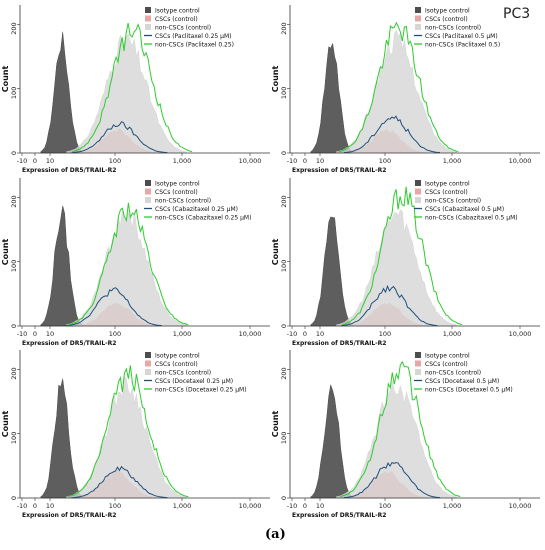 This screenshot has height=550, width=545. Describe the element at coordinates (194, 45) in the screenshot. I see `legend-entry: non-CSCs (Paclitaxel 0.25)` at that location.